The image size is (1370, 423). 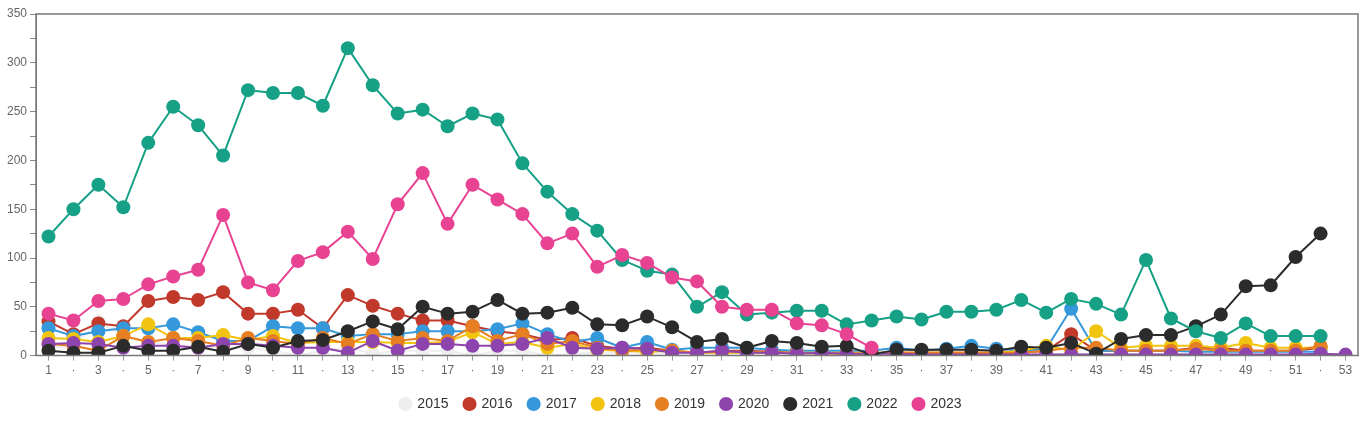 I want to click on x-tick-label: 31, so click(x=797, y=370).